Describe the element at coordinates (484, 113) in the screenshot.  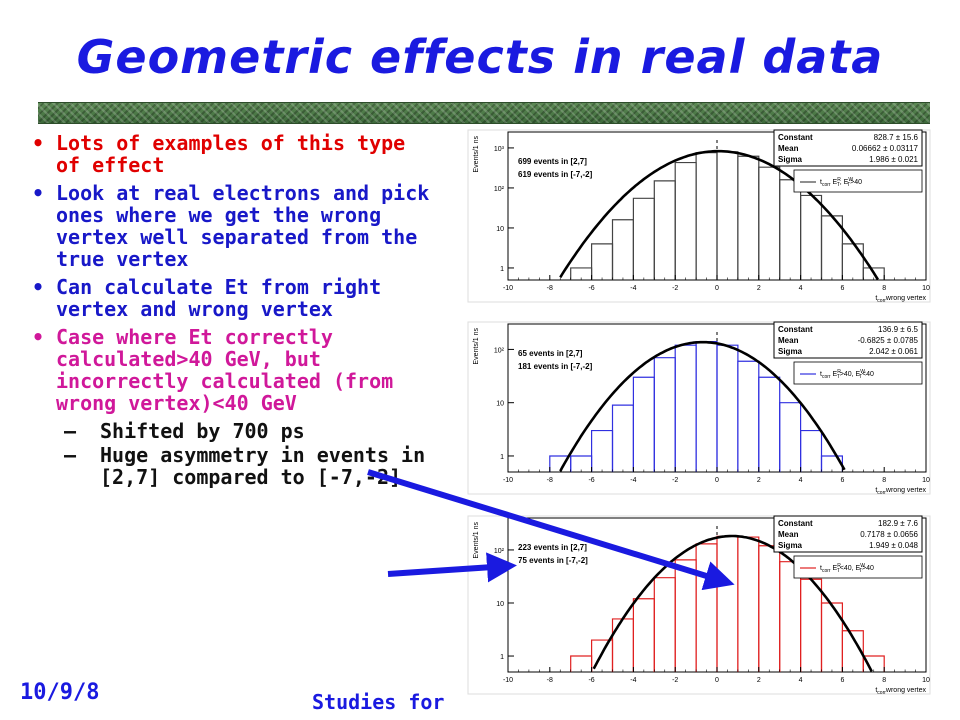
I see `decorative-band` at that location.